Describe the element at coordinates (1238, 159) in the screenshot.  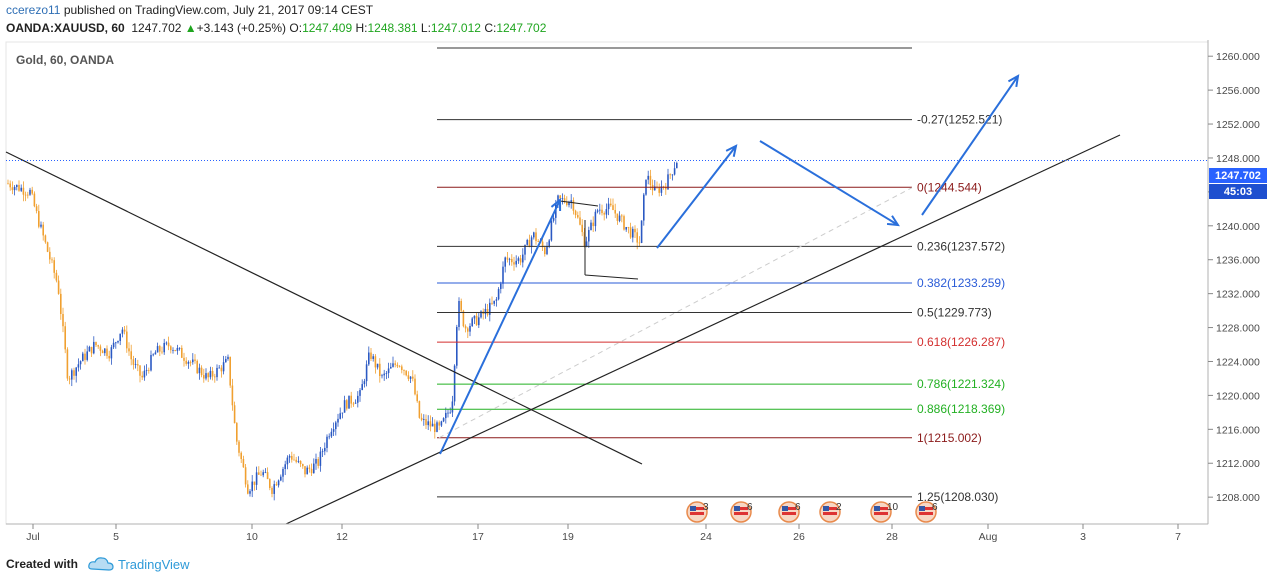
I see `price-tick-label: 1248.000` at that location.